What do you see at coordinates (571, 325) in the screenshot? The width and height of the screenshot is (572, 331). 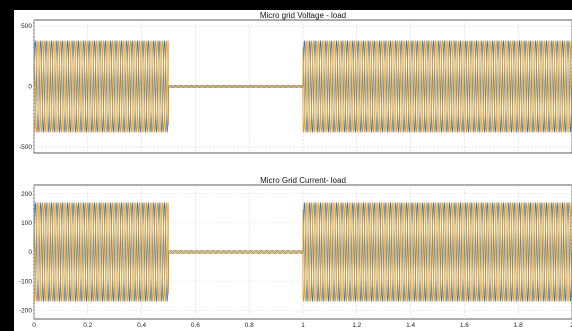 I see `x-tick-label: 2` at bounding box center [571, 325].